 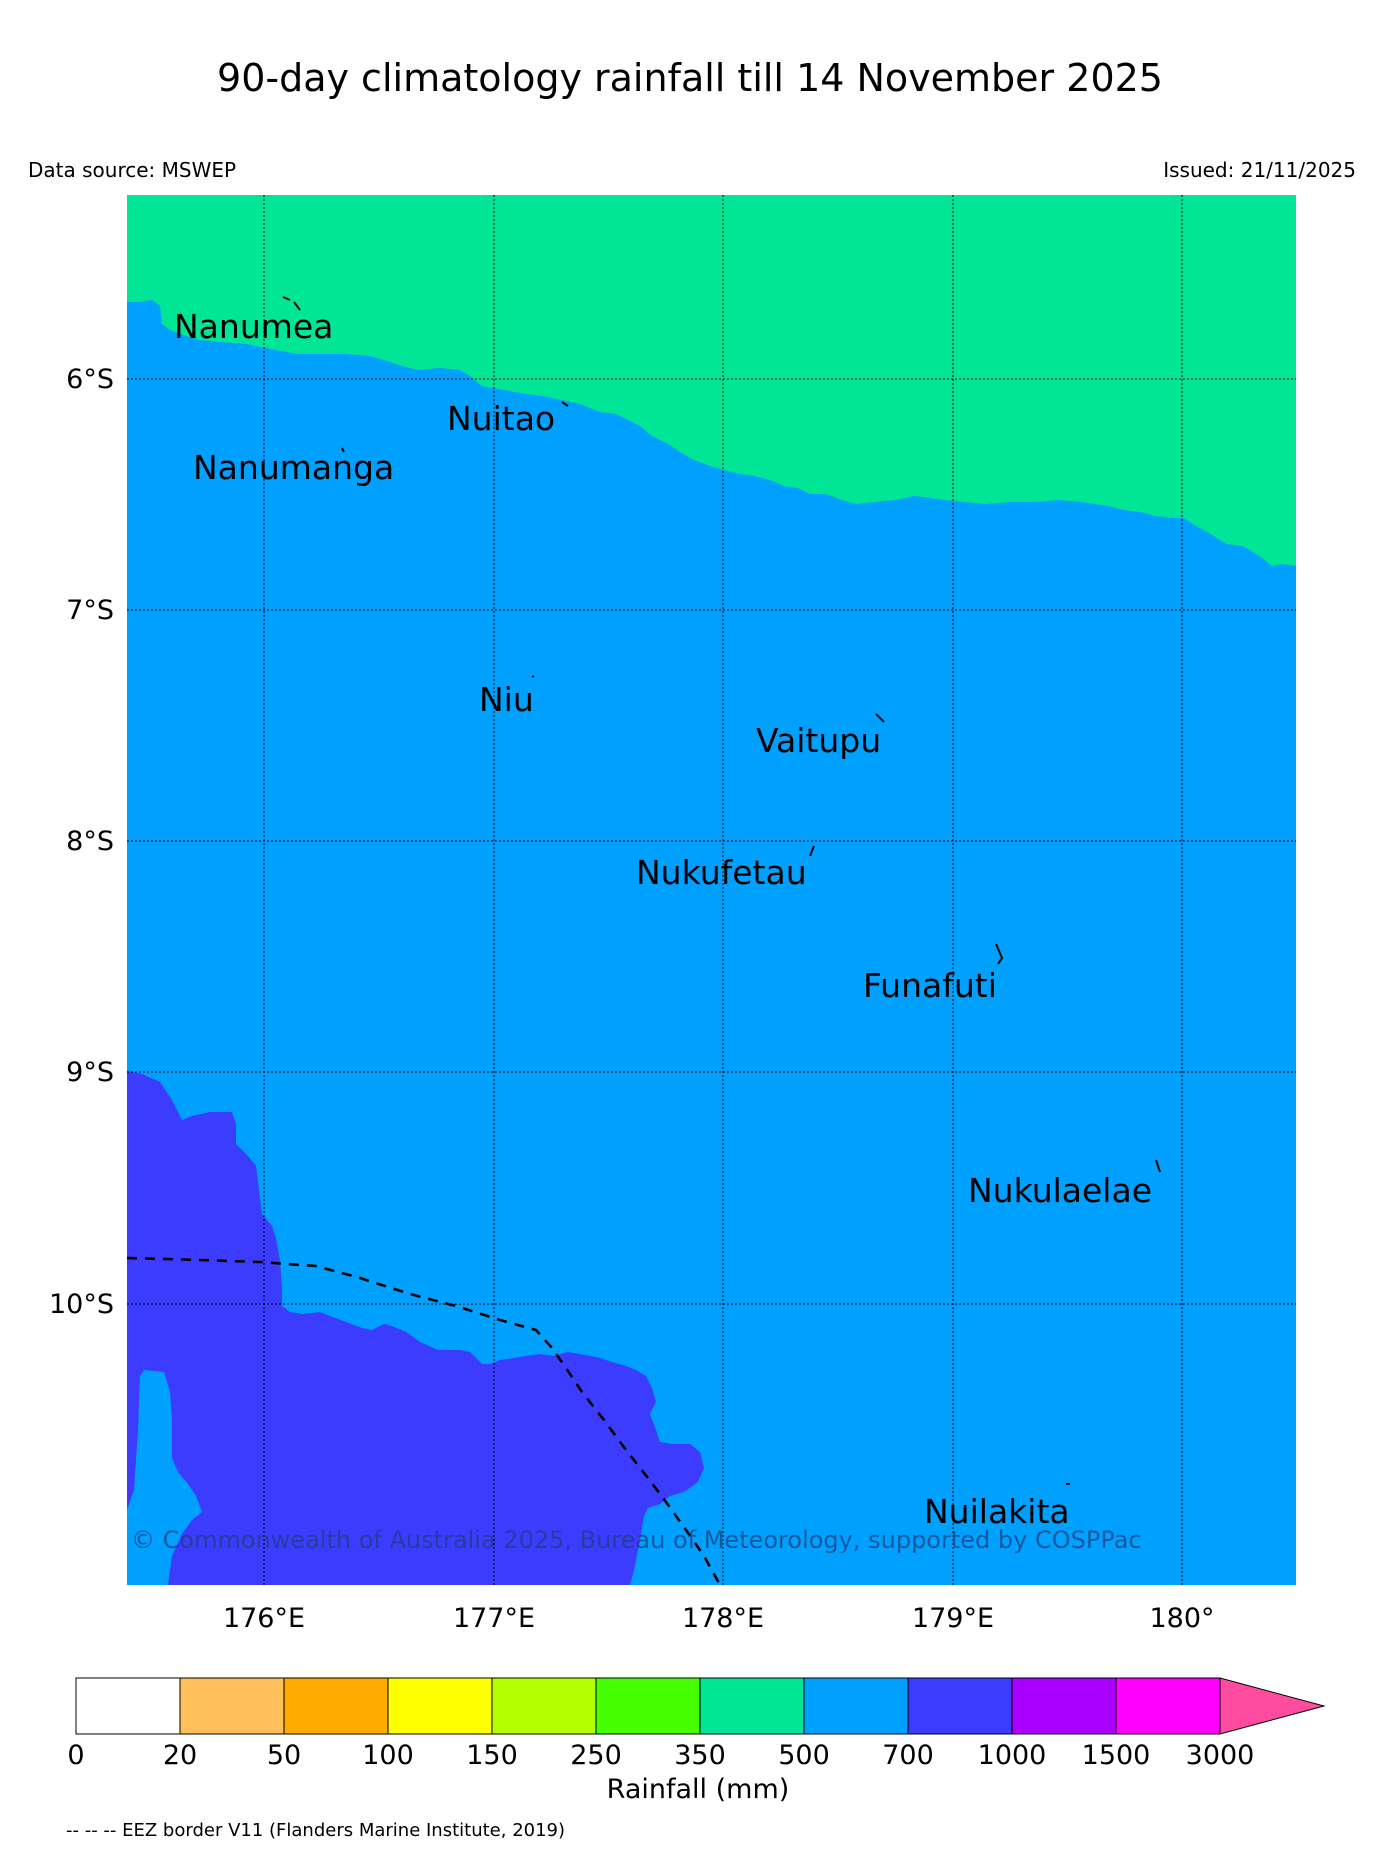 What do you see at coordinates (596, 1755) in the screenshot?
I see `colorbar-tick-250: 250` at bounding box center [596, 1755].